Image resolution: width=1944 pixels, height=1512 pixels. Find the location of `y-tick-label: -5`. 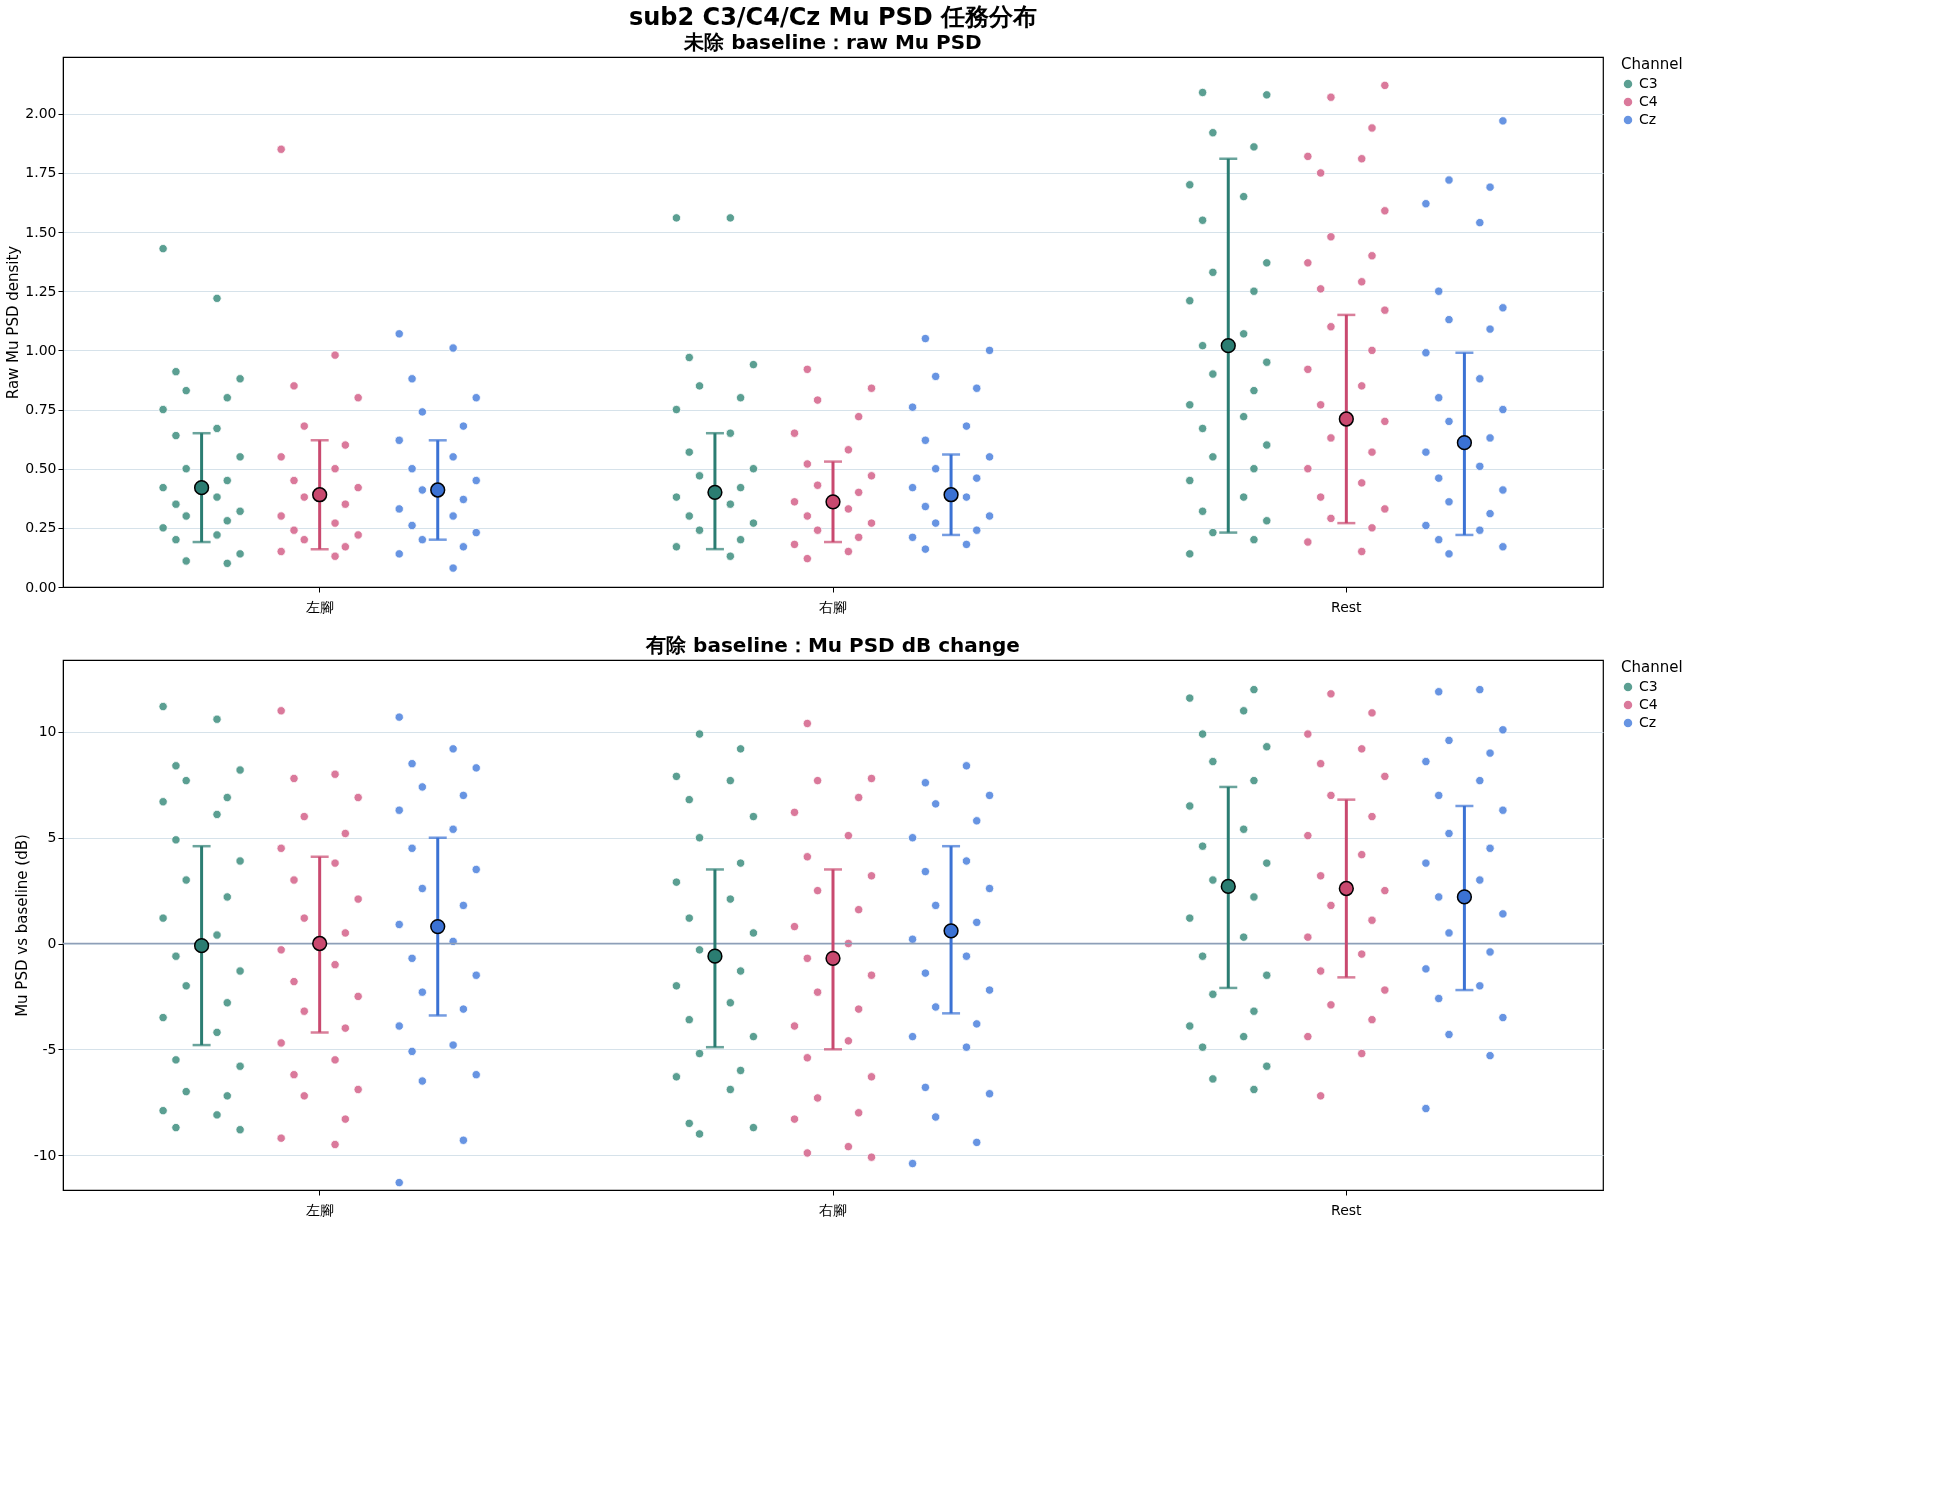

y-tick-label: -5 is located at coordinates (49, 1048).